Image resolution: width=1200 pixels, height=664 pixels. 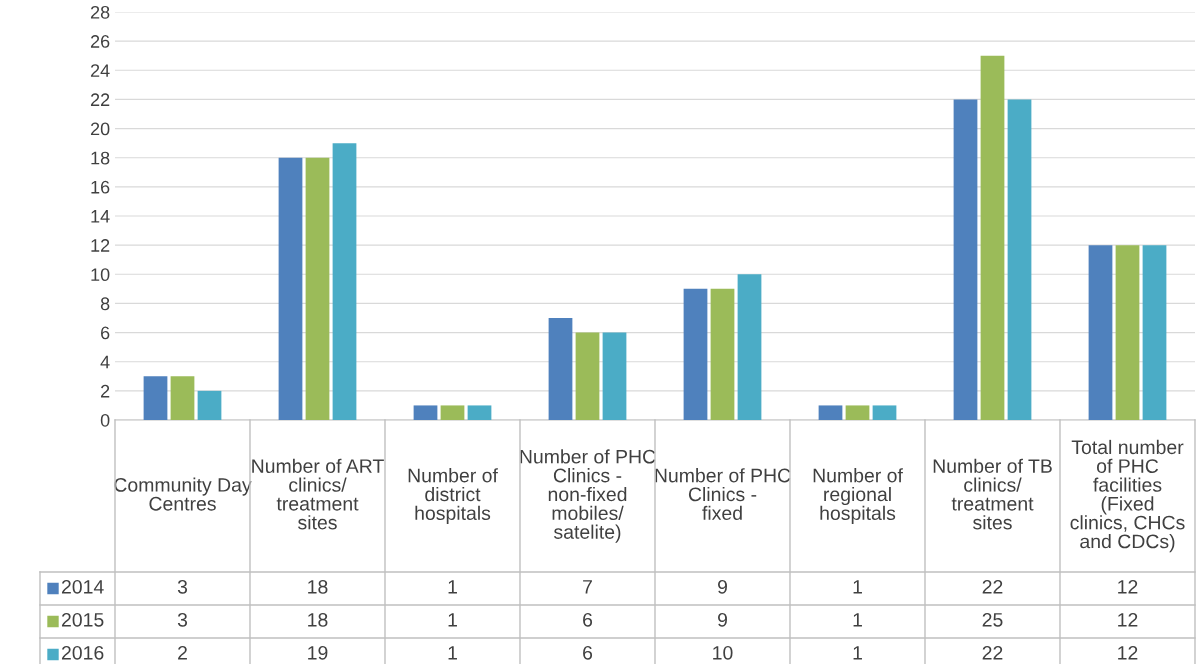 I want to click on data-label: 25, so click(x=992, y=619).